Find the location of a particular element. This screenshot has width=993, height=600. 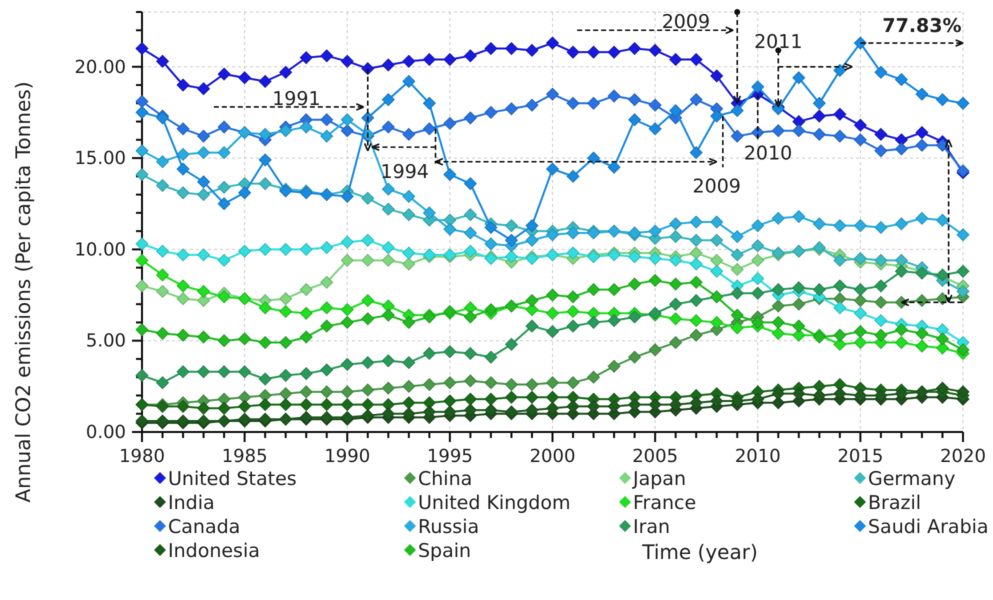

x-tick-label: 1985 is located at coordinates (245, 456).